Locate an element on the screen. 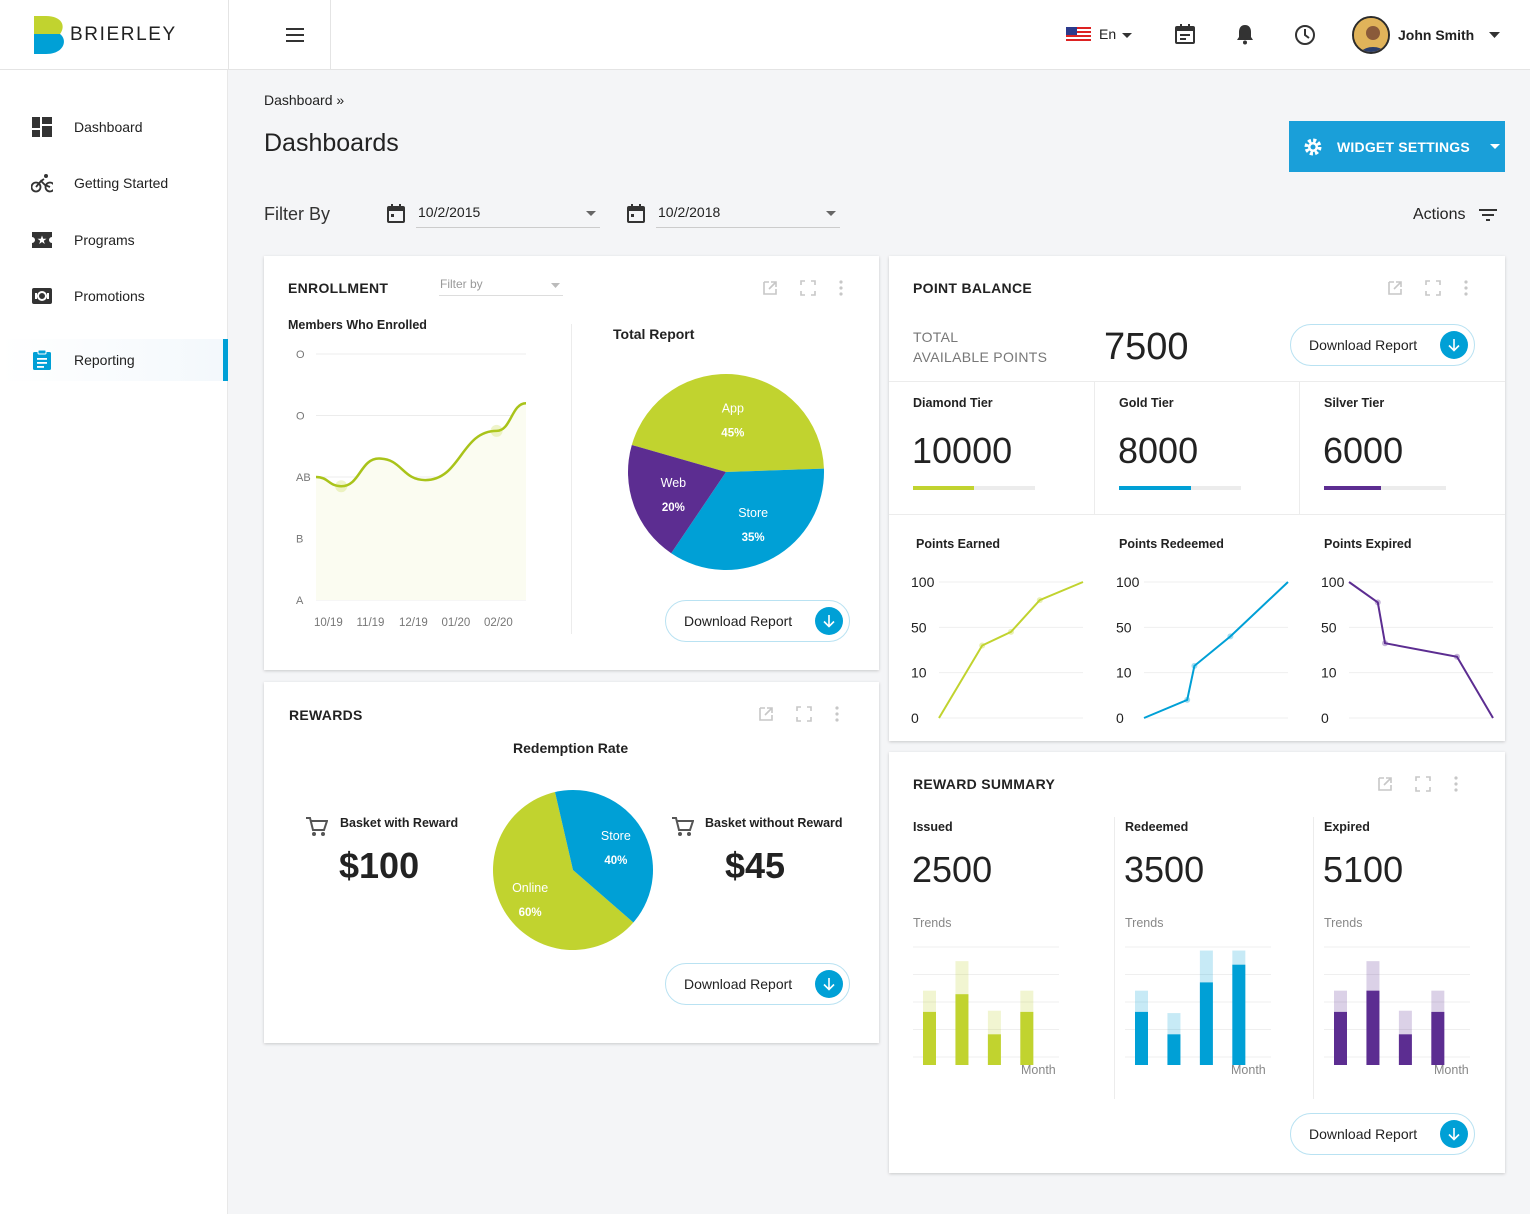 The image size is (1530, 1214). redeemed-trend-chart: Month is located at coordinates (1198, 1011).